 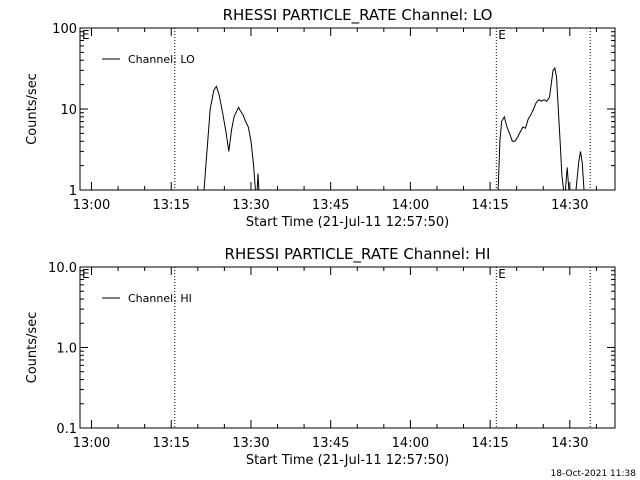 I want to click on y-tick-label: 1.0, so click(x=66, y=349).